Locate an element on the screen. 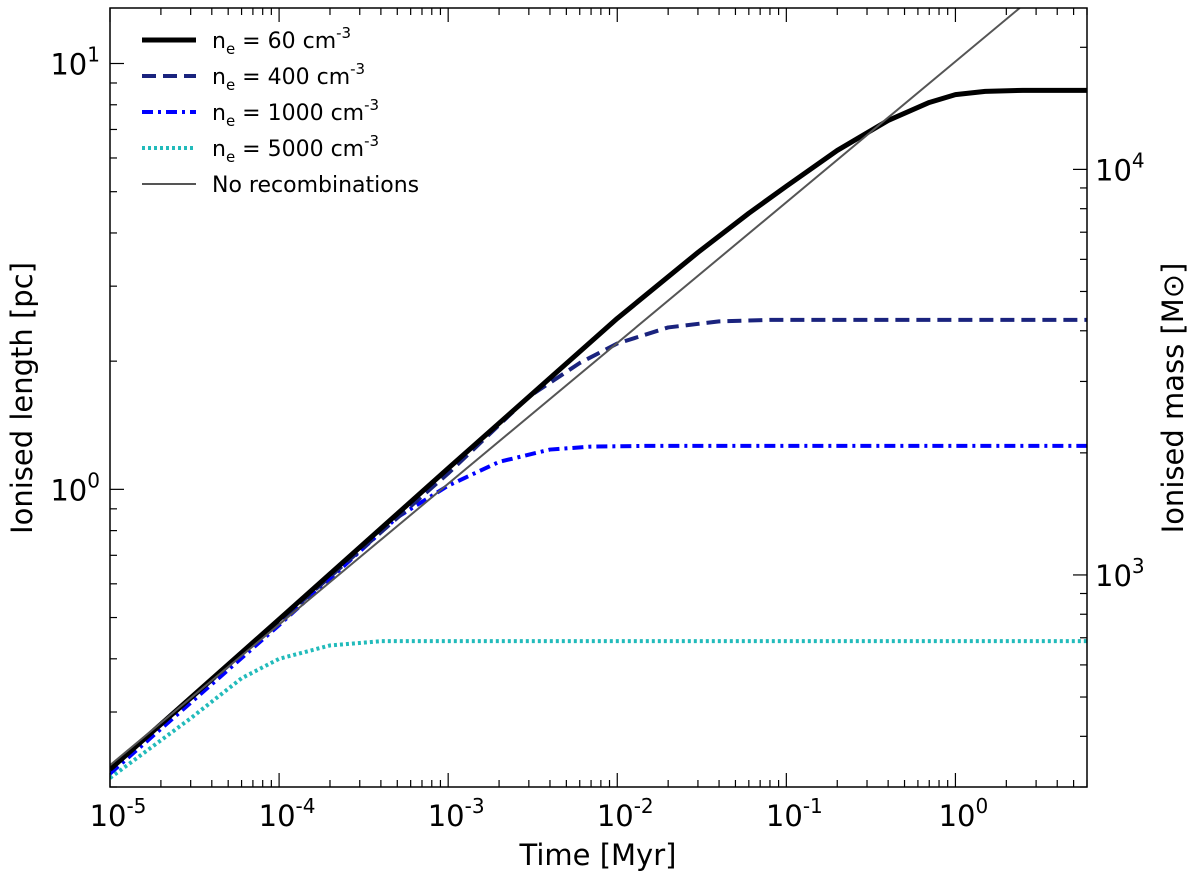  x-tick-label: 10⁻⁴ is located at coordinates (287, 813).